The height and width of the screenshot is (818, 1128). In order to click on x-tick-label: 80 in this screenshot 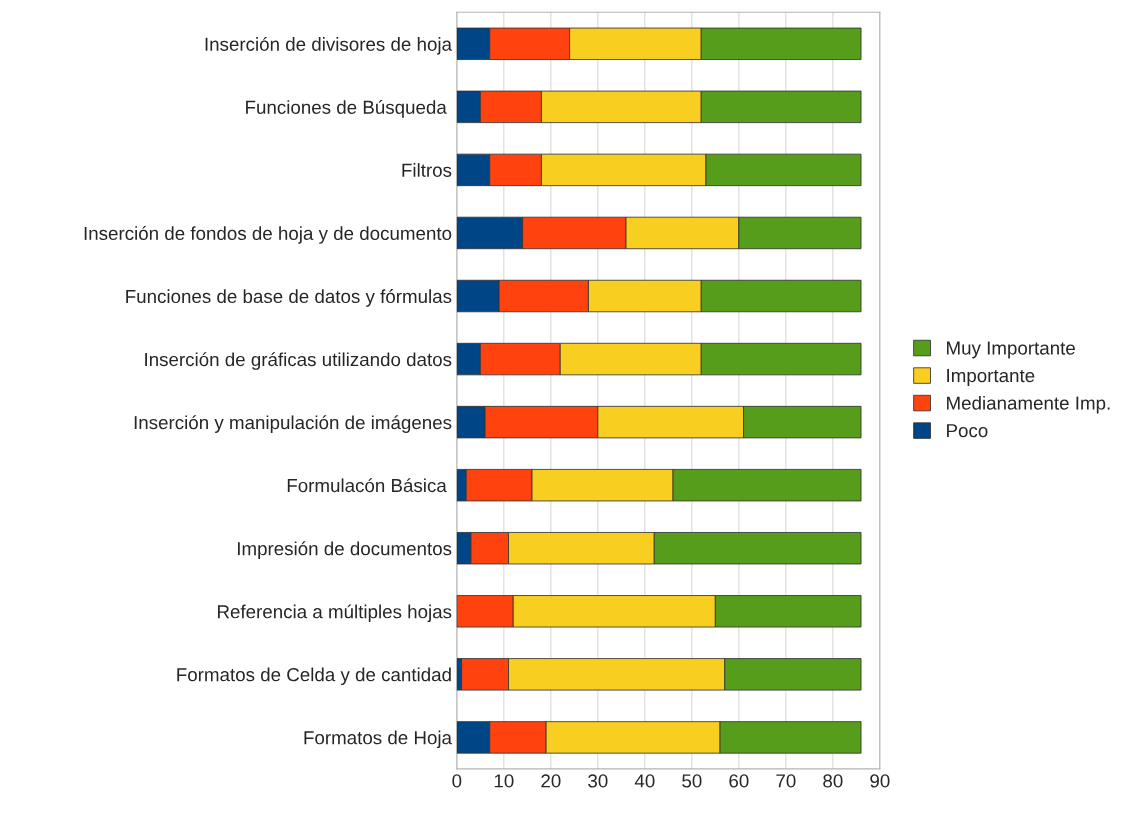, I will do `click(833, 781)`.